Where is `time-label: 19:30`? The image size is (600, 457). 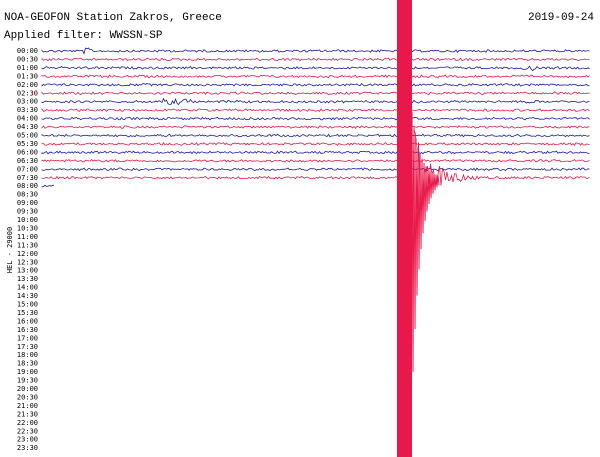 time-label: 19:30 is located at coordinates (27, 381).